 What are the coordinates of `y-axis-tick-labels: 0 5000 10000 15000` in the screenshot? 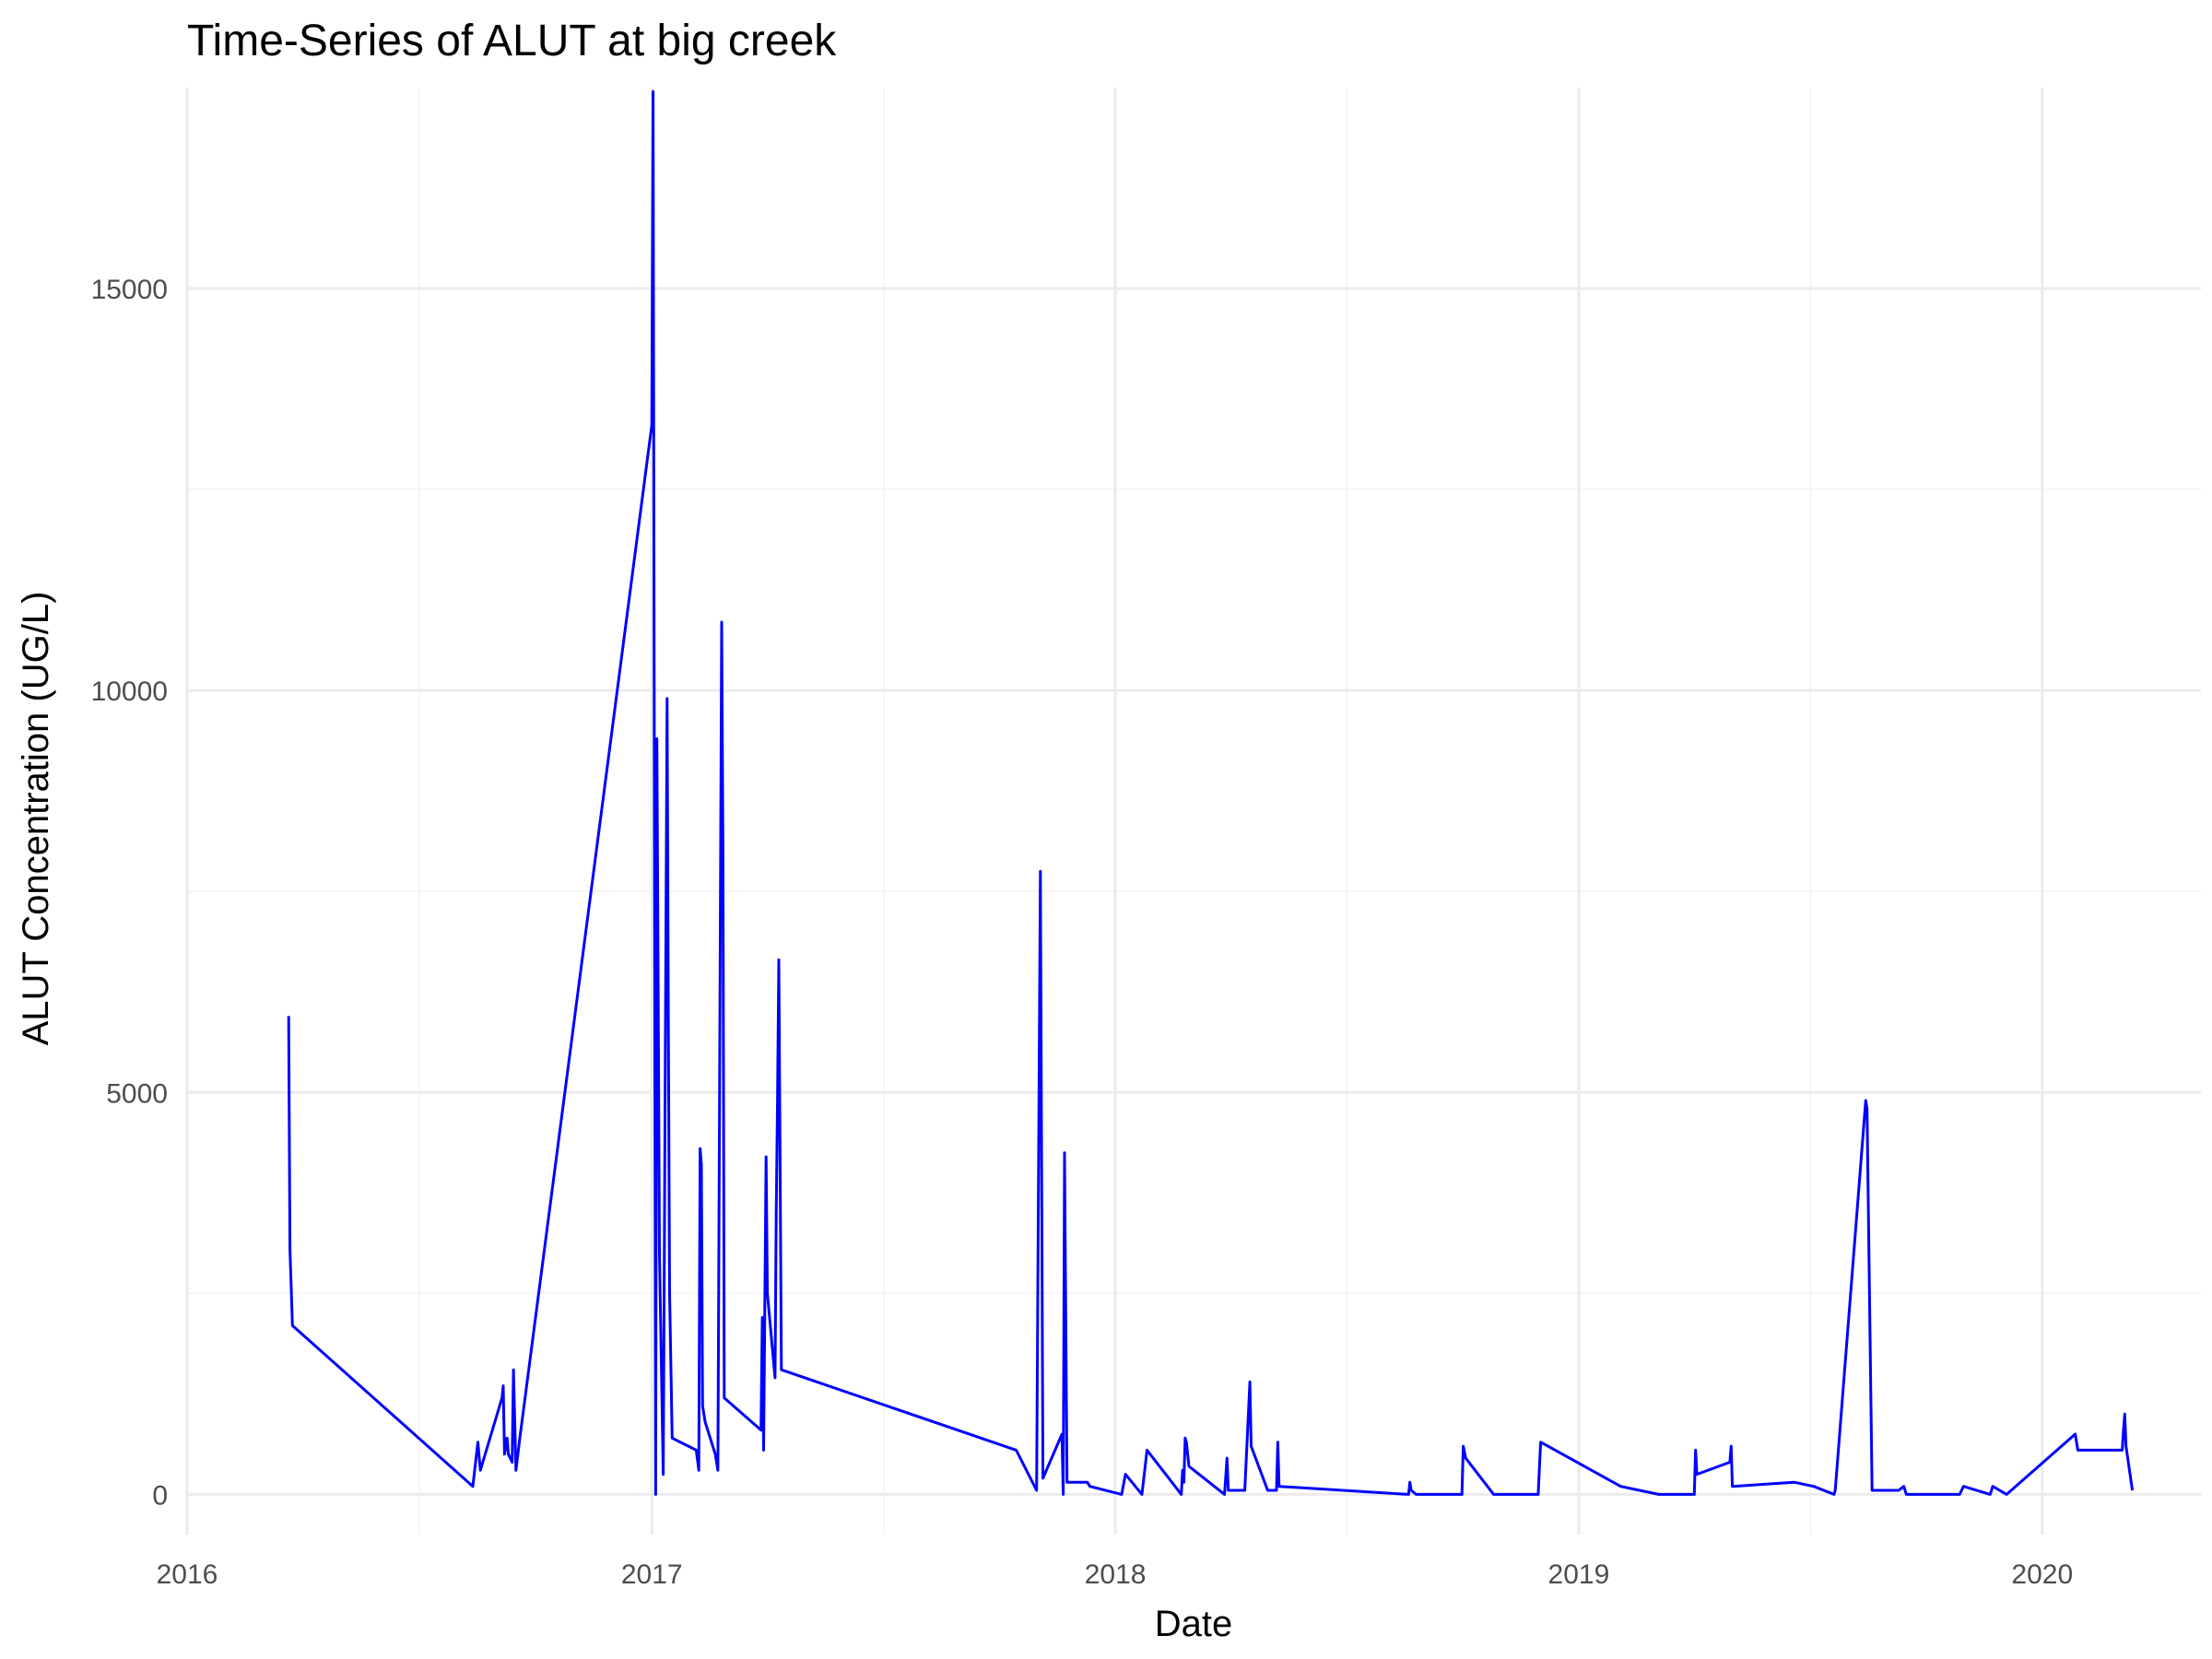 It's located at (129, 893).